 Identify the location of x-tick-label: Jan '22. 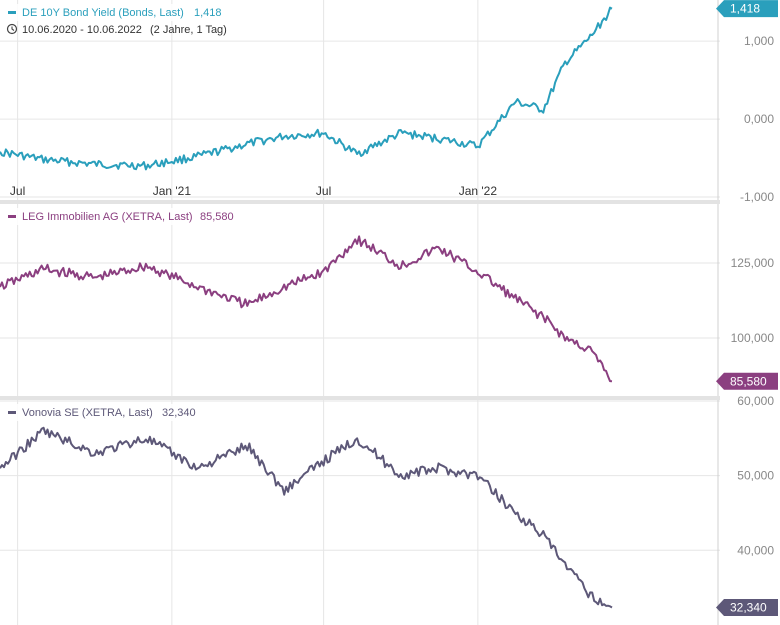
(478, 191).